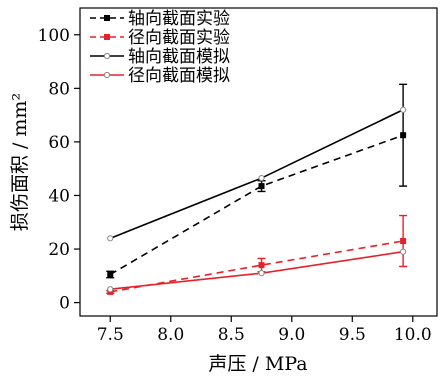 The image size is (448, 386). Describe the element at coordinates (179, 57) in the screenshot. I see `legend-label: 轴向截面模拟` at that location.